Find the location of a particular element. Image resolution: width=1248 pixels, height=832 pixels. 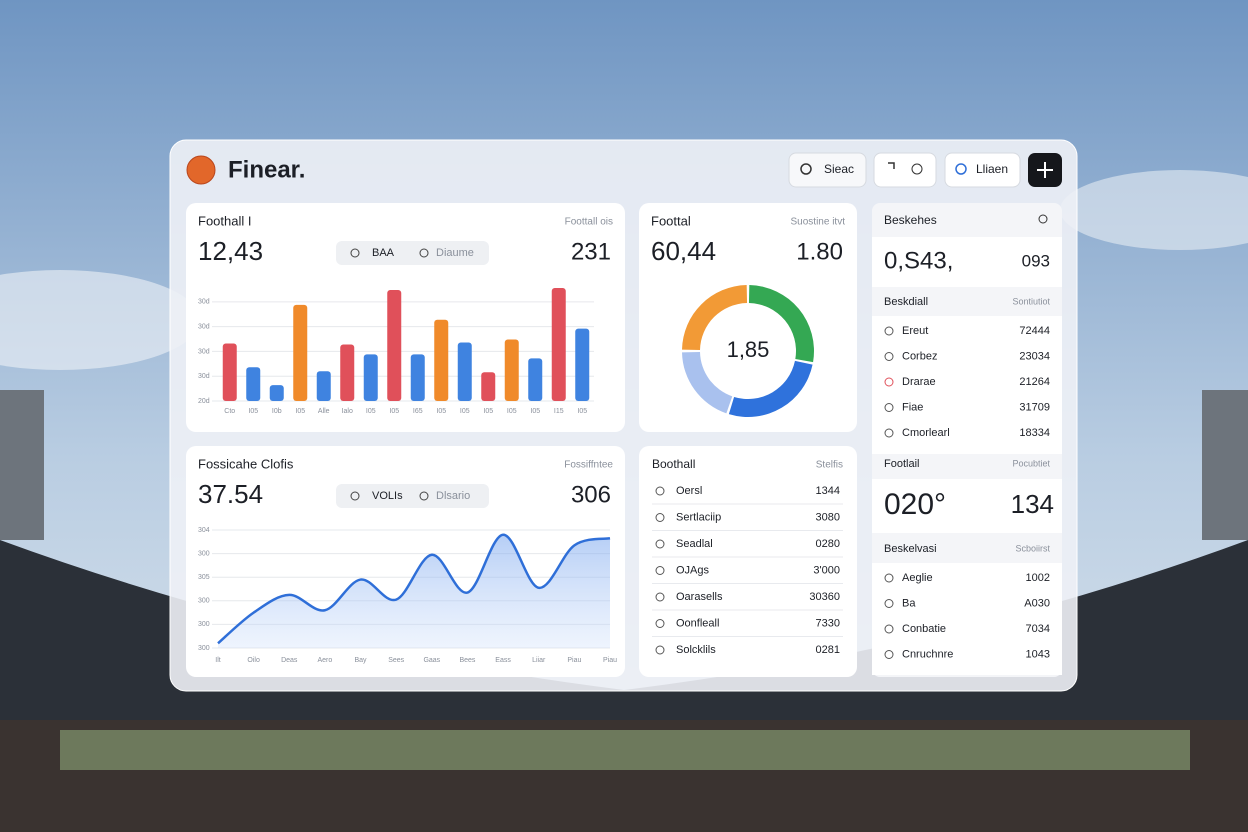

row-name: Seadlal is located at coordinates (694, 544).